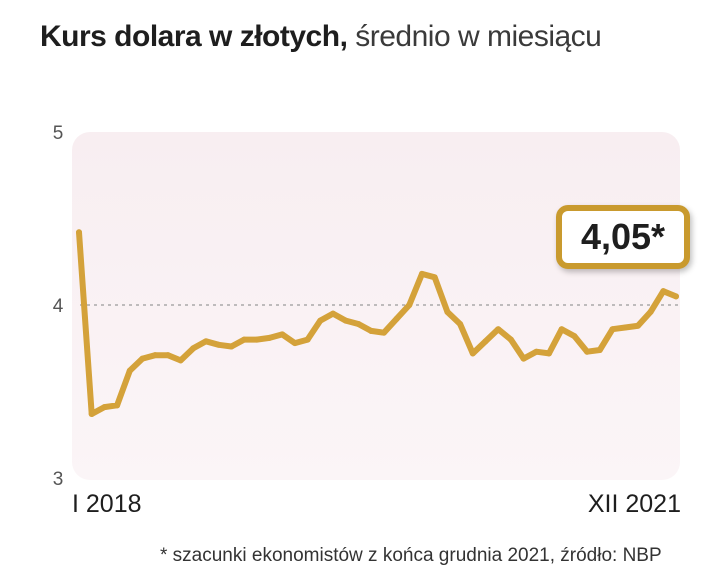  Describe the element at coordinates (194, 36) in the screenshot. I see `chart-title-bold: Kurs dolara w złotych,` at that location.